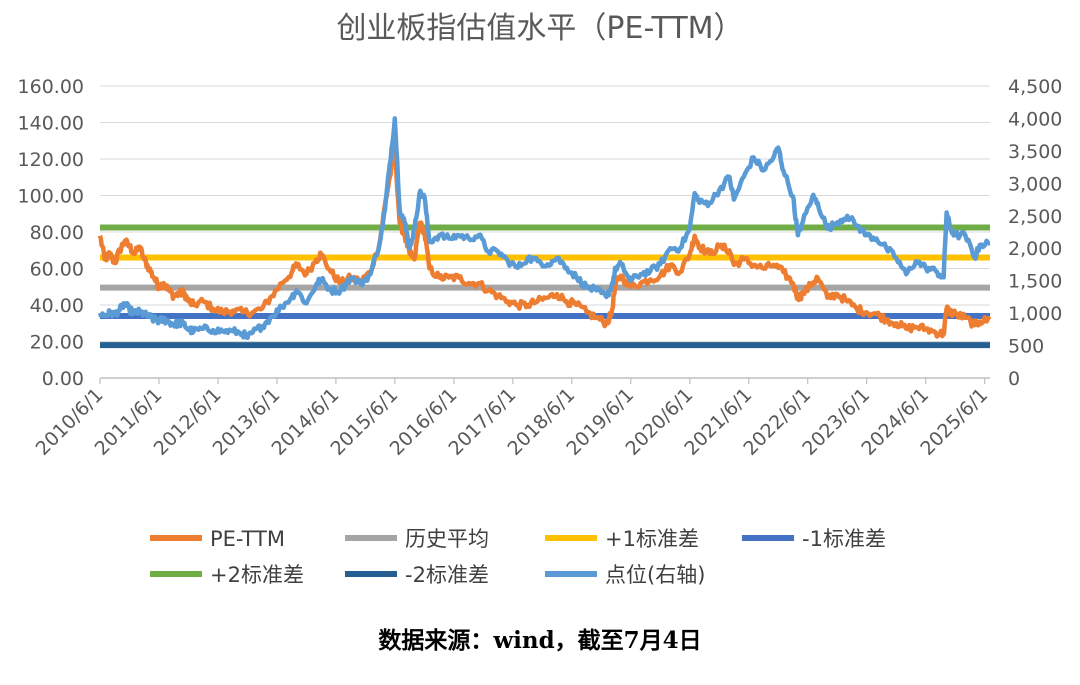 This screenshot has height=685, width=1080. Describe the element at coordinates (652, 539) in the screenshot. I see `legend-label: +1标准差` at that location.